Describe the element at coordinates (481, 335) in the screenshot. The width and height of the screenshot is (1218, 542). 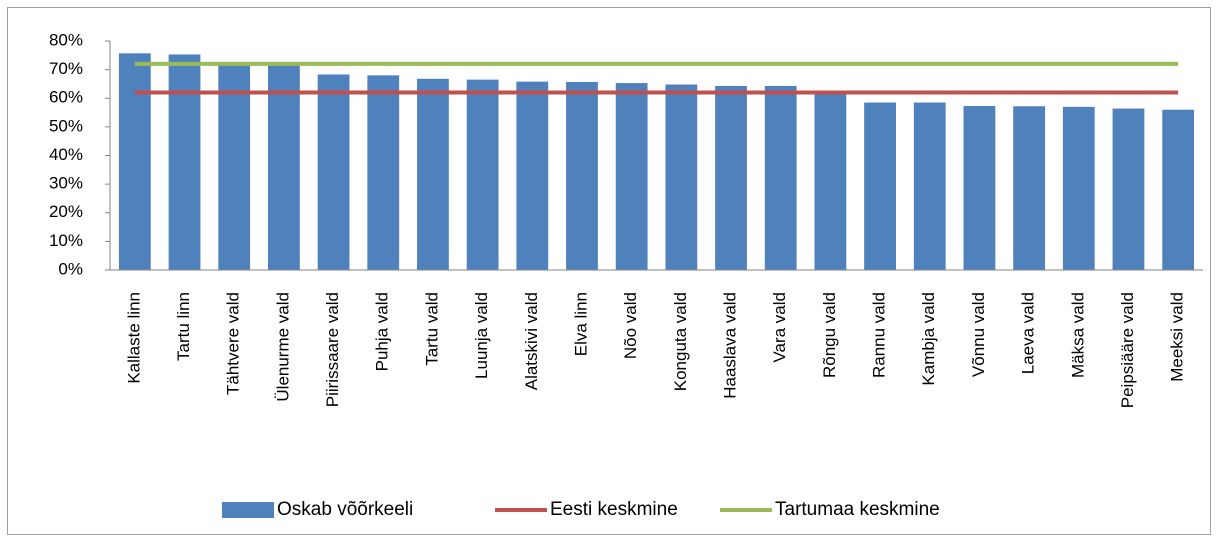
I see `x-tick-label: Luunja vald` at that location.